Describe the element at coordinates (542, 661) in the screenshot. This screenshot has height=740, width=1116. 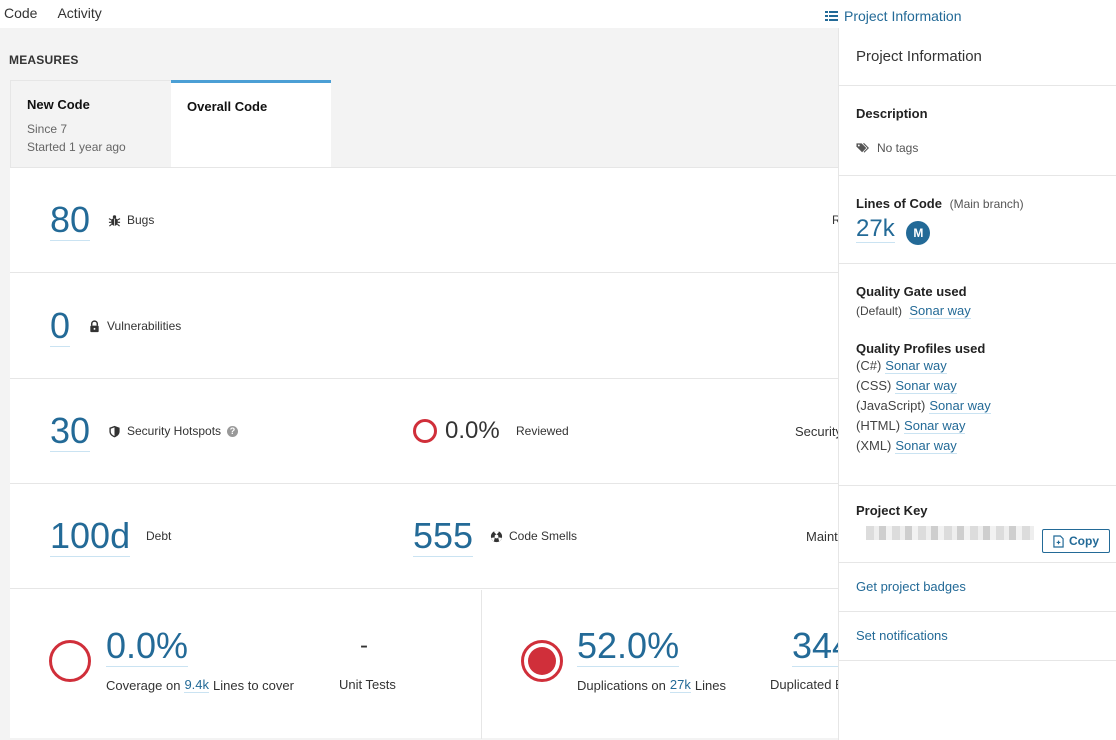
I see `duplications-ring-icon` at that location.